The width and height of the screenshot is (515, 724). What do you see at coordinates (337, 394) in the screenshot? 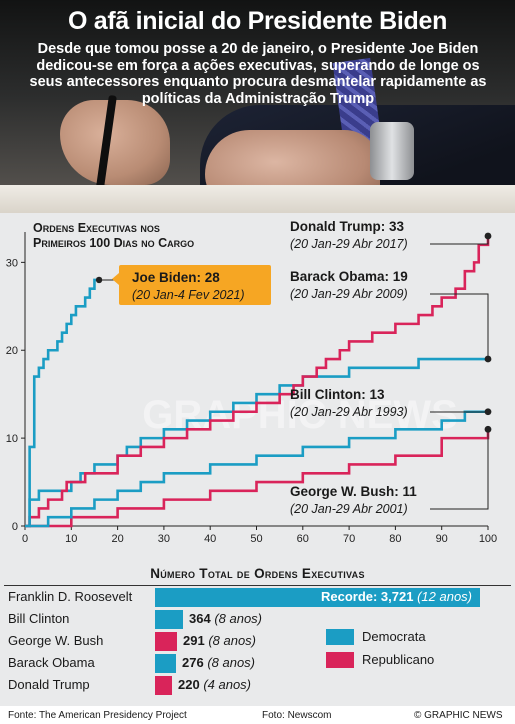
I see `series-label-bill-clinton: Bill Clinton: 13` at bounding box center [337, 394].